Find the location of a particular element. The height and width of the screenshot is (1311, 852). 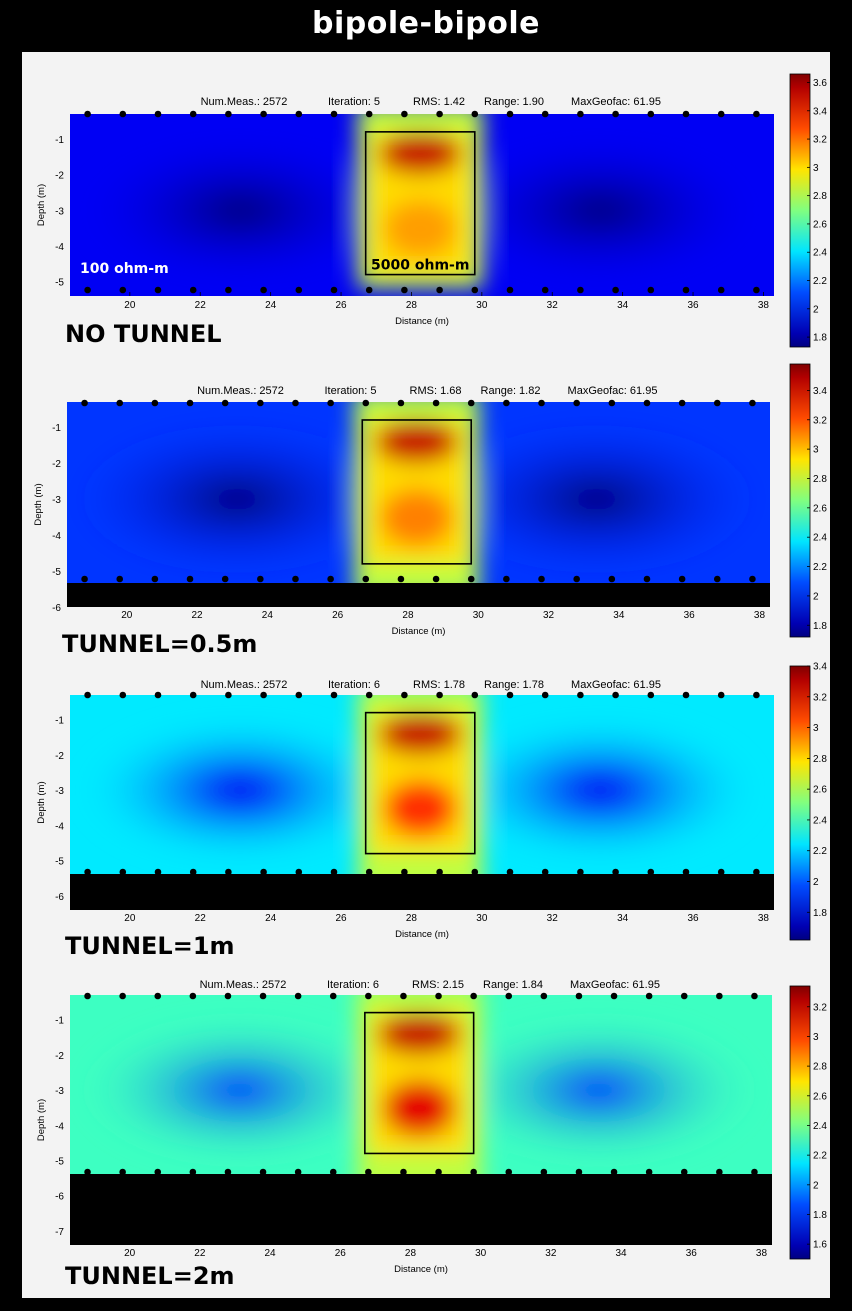

panel-3-ytick--4: -4 is located at coordinates (59, 826).